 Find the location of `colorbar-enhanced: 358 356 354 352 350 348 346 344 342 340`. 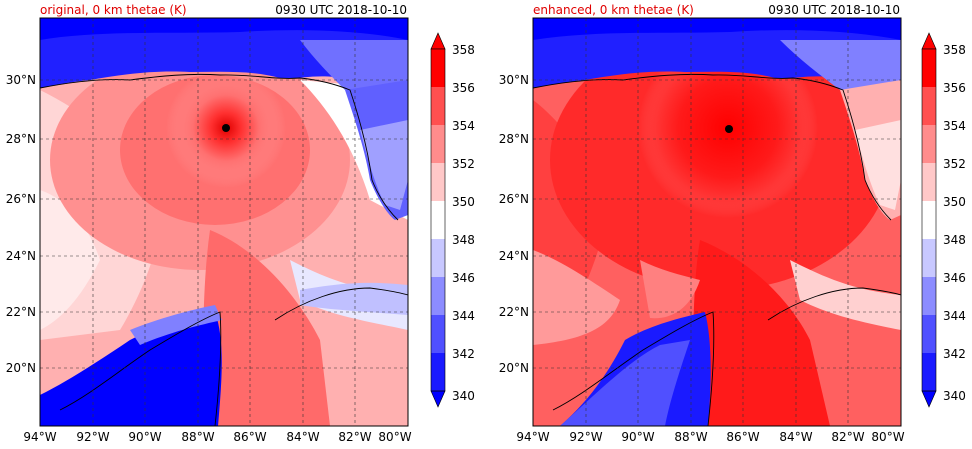

colorbar-enhanced: 358 356 354 352 350 348 346 344 342 340 is located at coordinates (943, 220).